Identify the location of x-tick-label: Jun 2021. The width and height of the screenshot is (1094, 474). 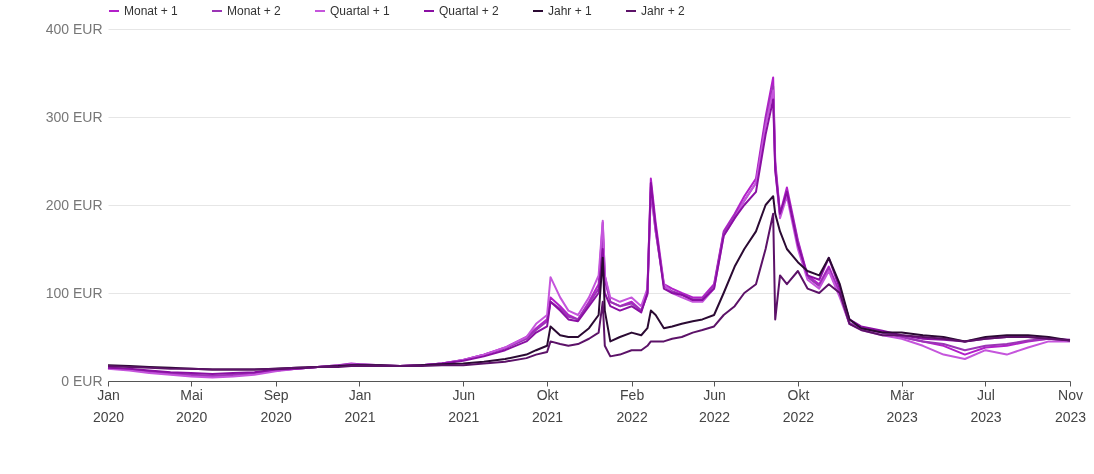
(464, 405).